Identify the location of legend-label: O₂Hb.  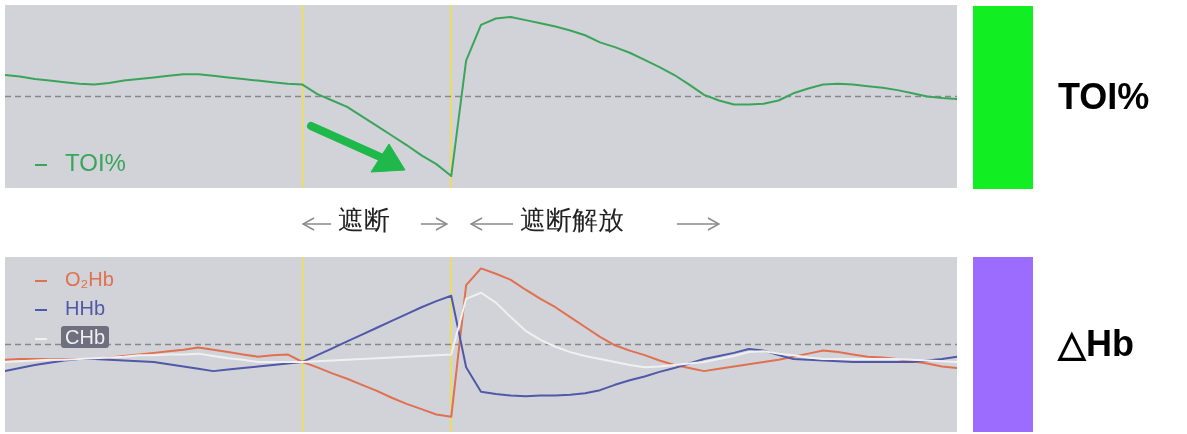
(89, 279).